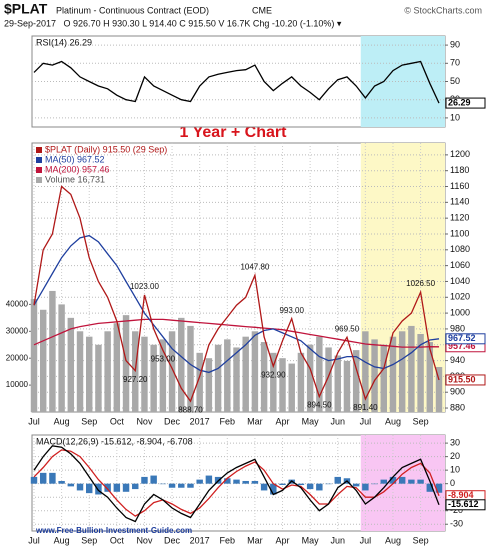  I want to click on y-tick-label: 90, so click(455, 44).